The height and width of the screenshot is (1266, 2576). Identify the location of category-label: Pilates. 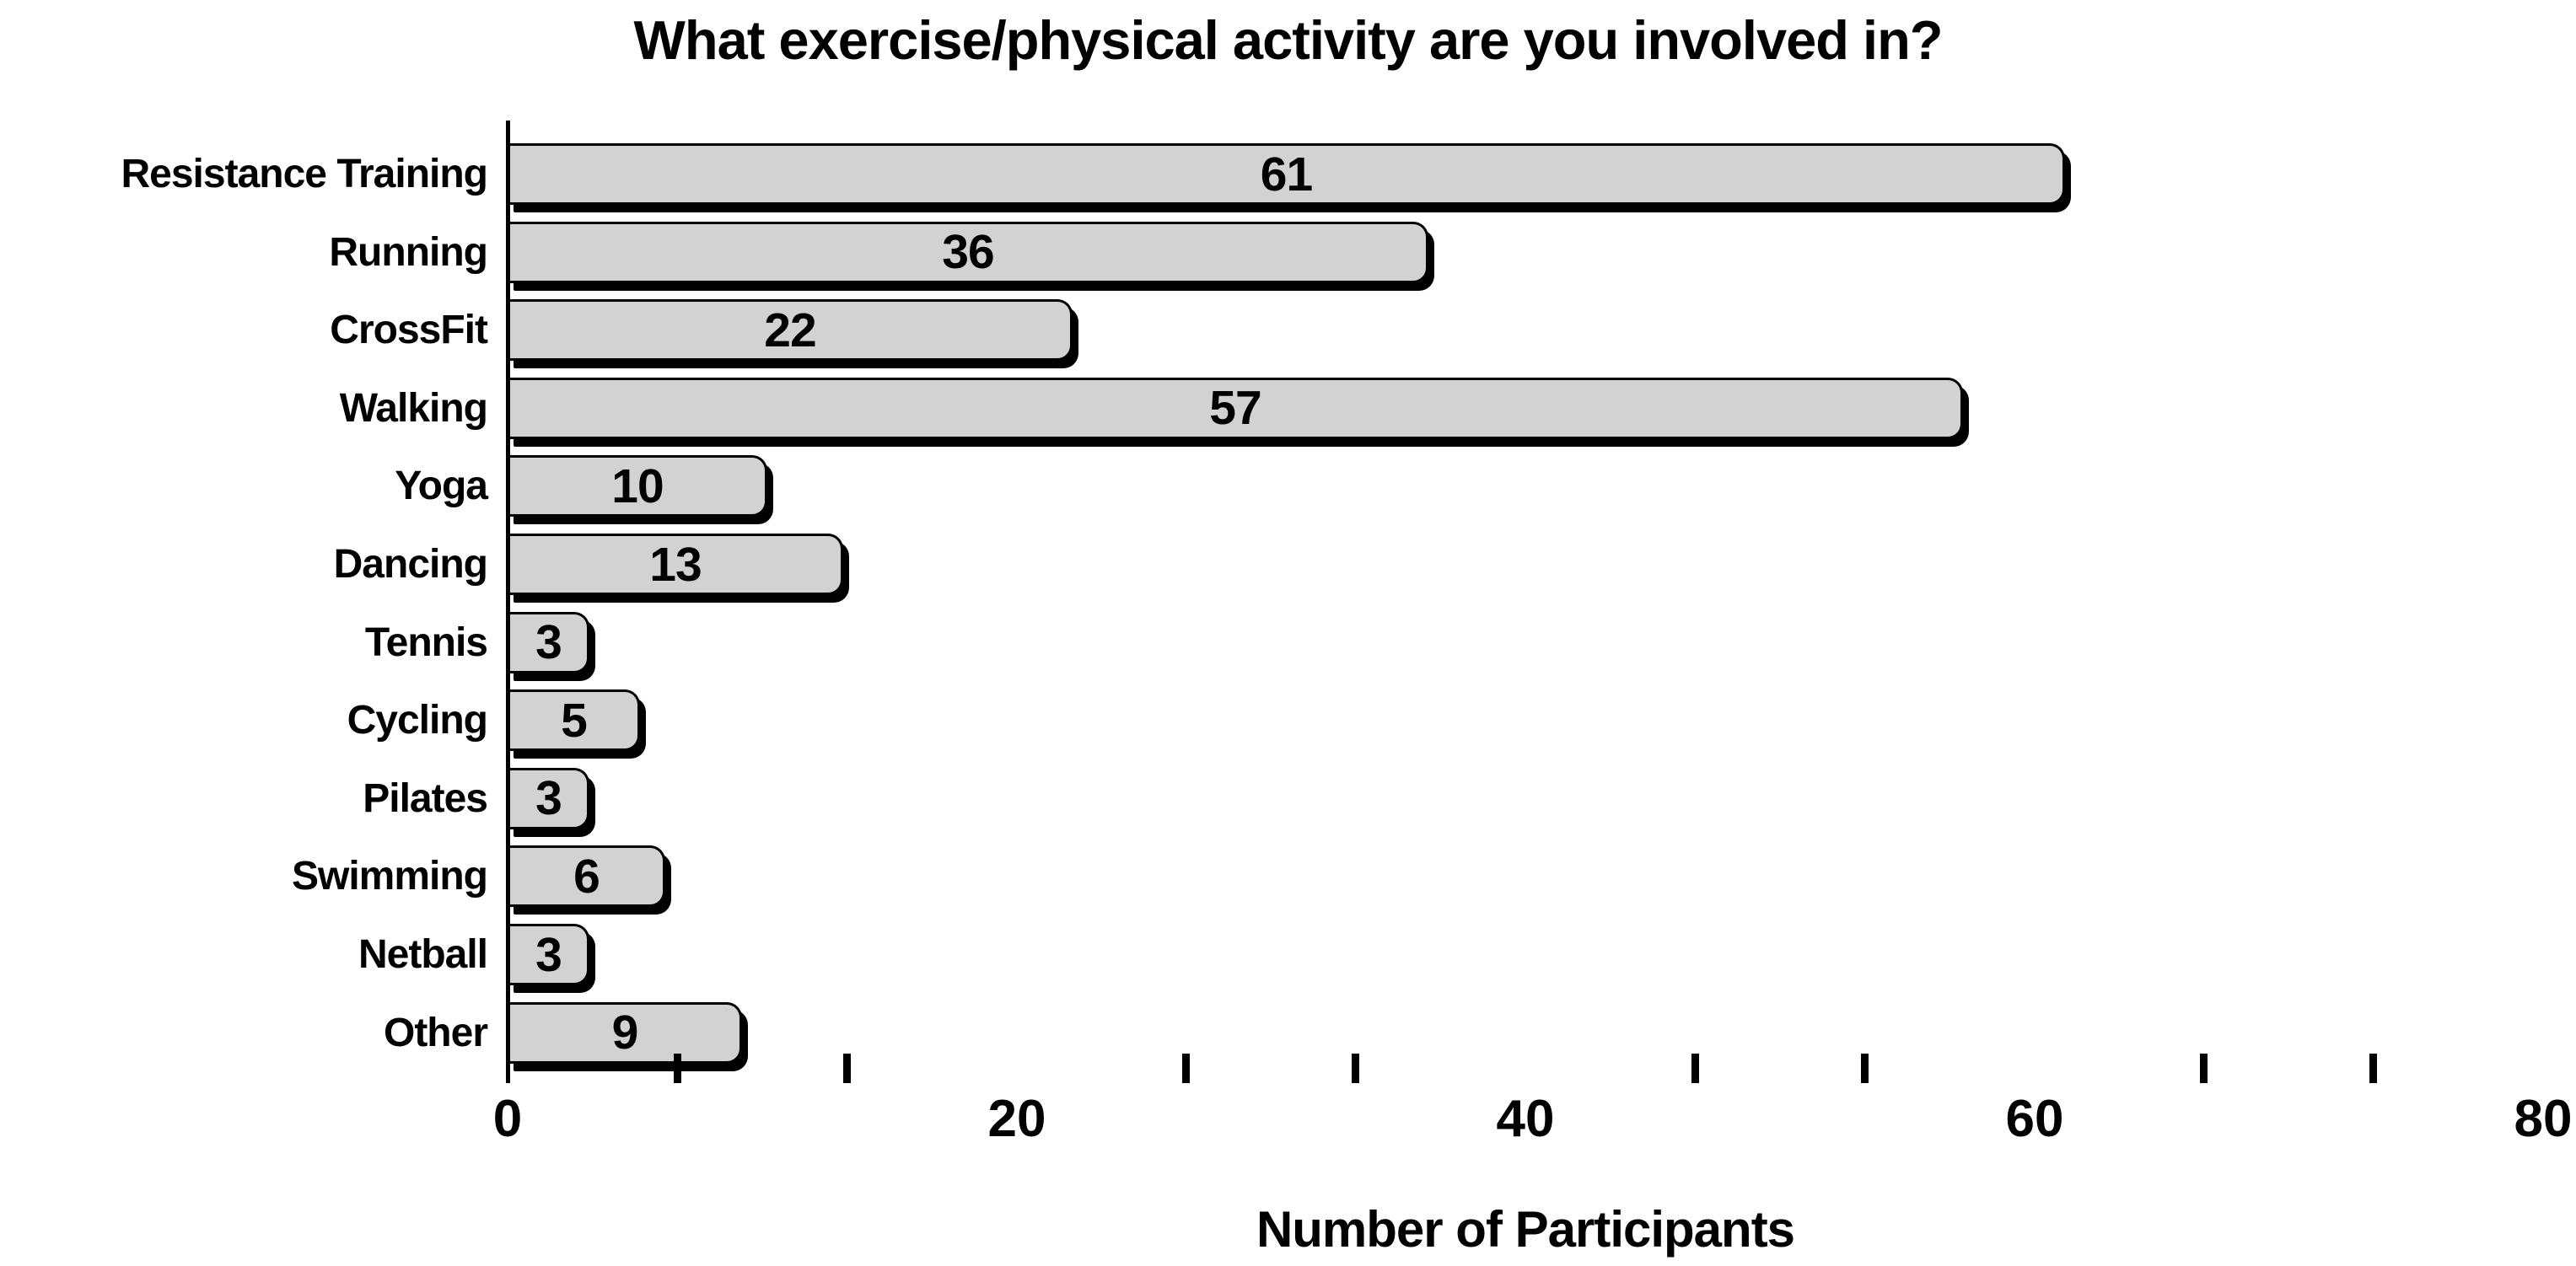
(425, 798).